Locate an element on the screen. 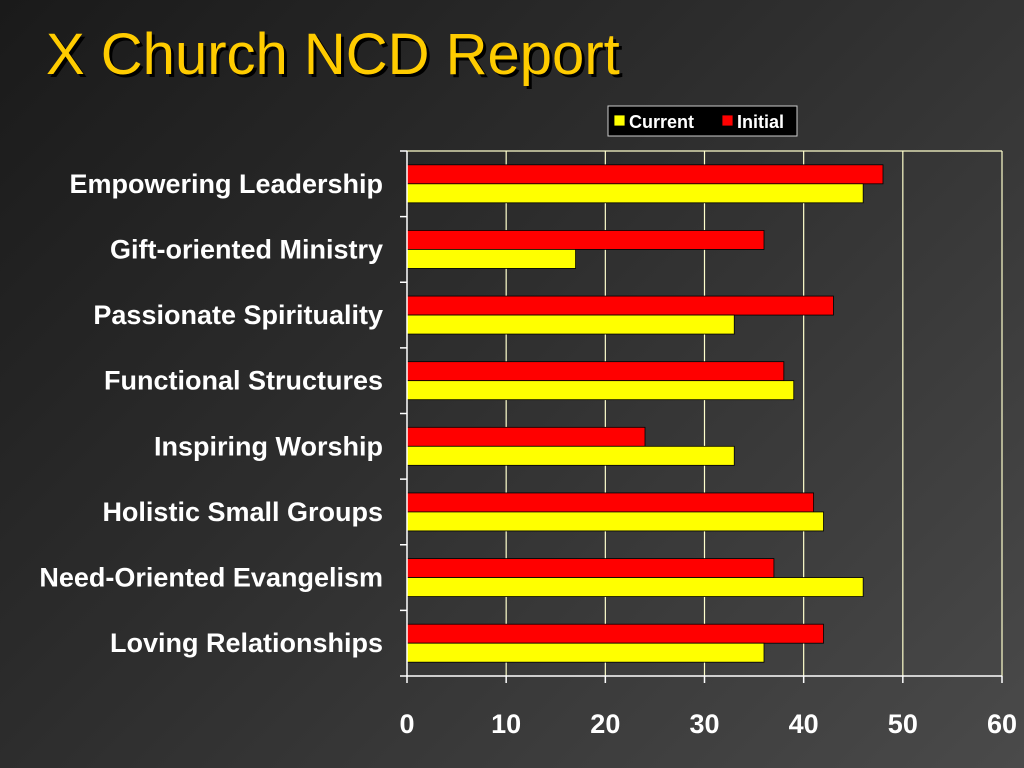 The width and height of the screenshot is (1024, 768). legend-label-initial: Initial is located at coordinates (760, 122).